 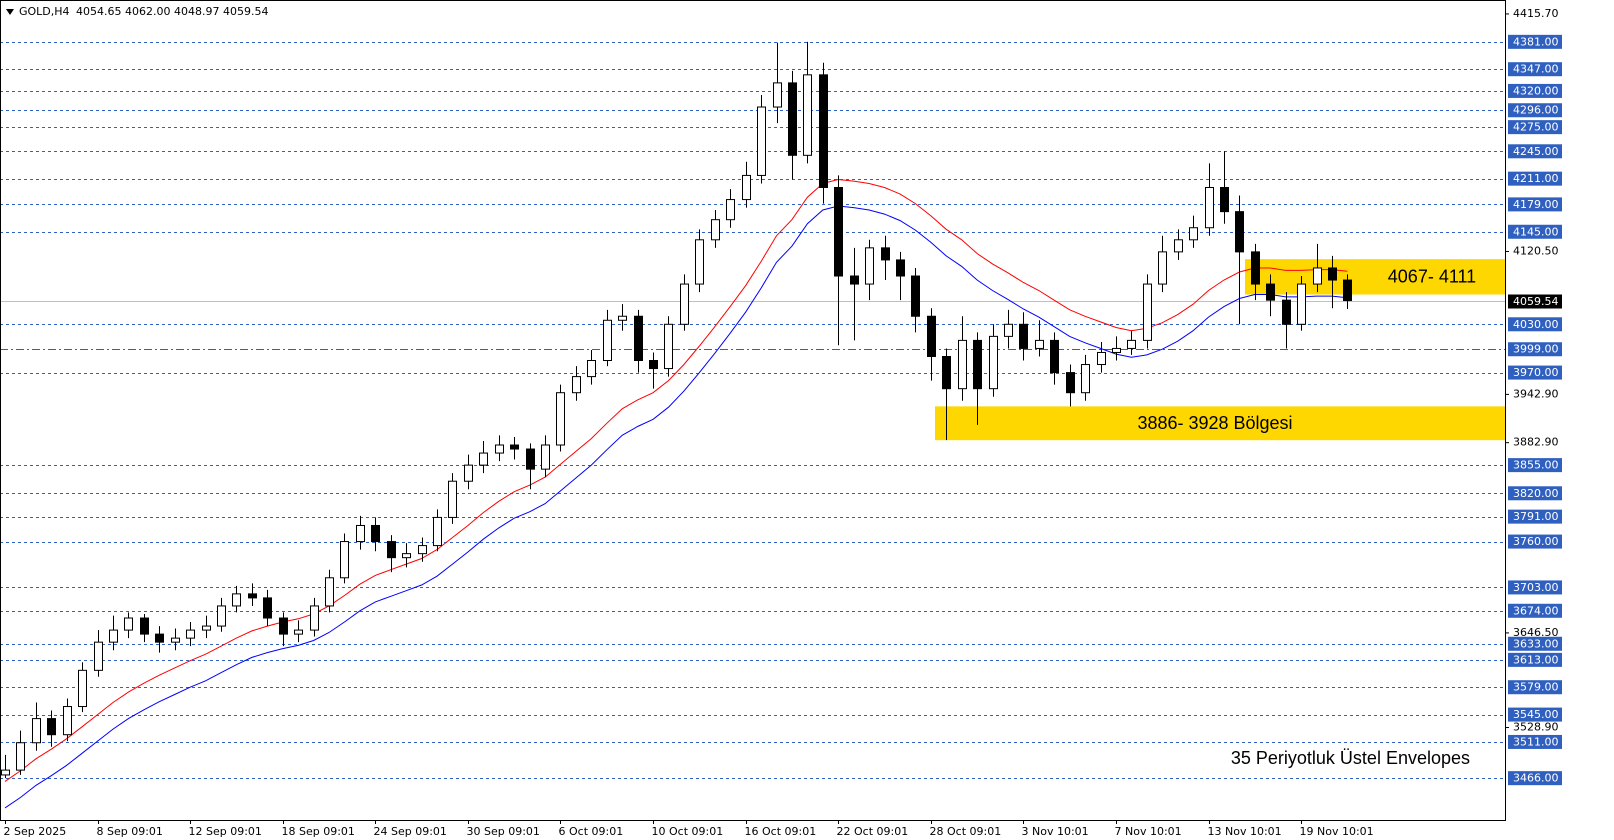 I want to click on level-label: 3999.00, so click(x=1536, y=349).